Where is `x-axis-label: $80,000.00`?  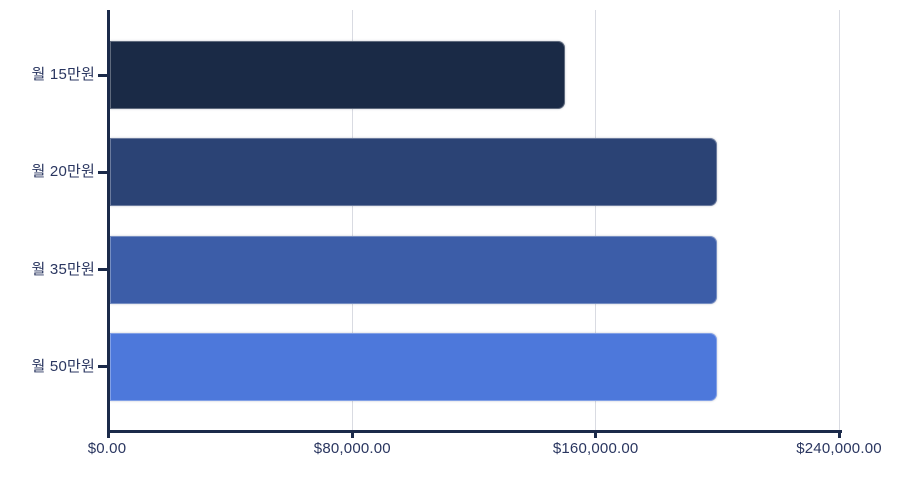 x-axis-label: $80,000.00 is located at coordinates (352, 448).